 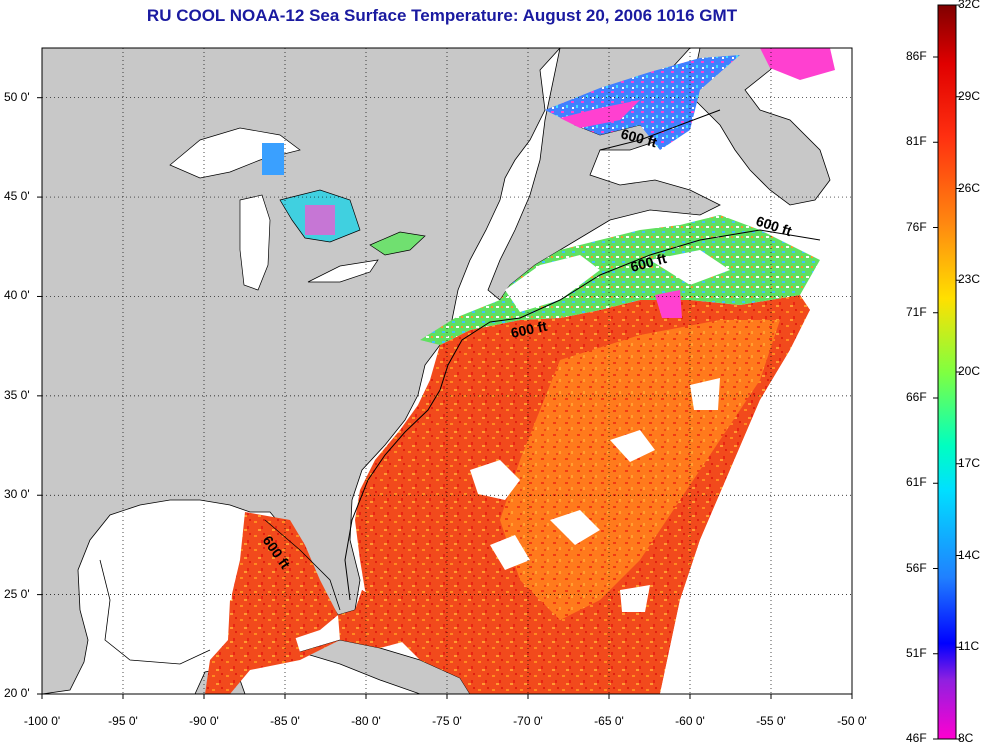 I want to click on y-tick-label: 20 0', so click(x=17, y=693).